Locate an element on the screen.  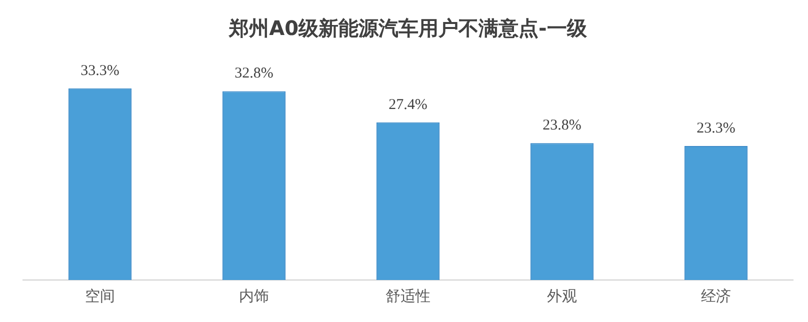
x-tick-label: 外观 is located at coordinates (562, 295).